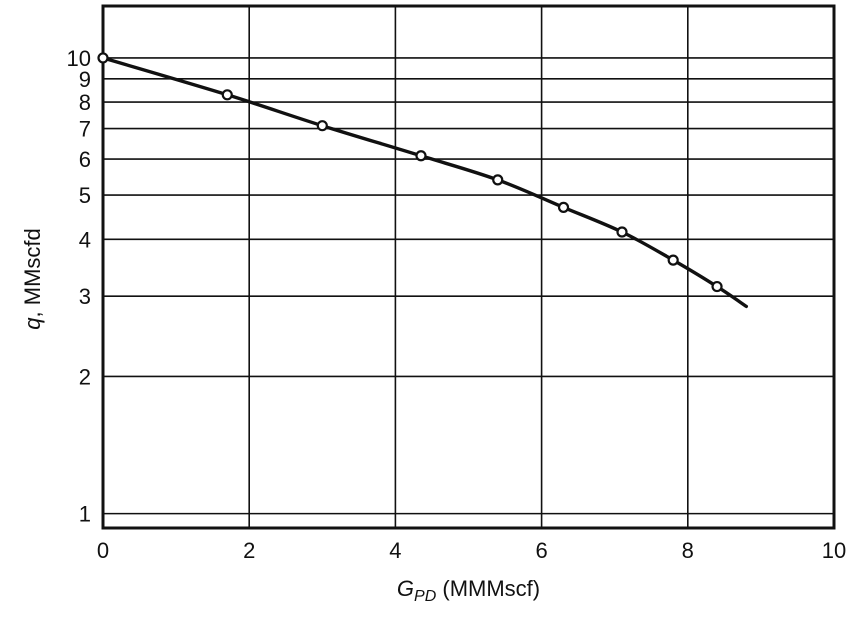 Image resolution: width=850 pixels, height=620 pixels. I want to click on y-tick-label-7: 7, so click(85, 129).